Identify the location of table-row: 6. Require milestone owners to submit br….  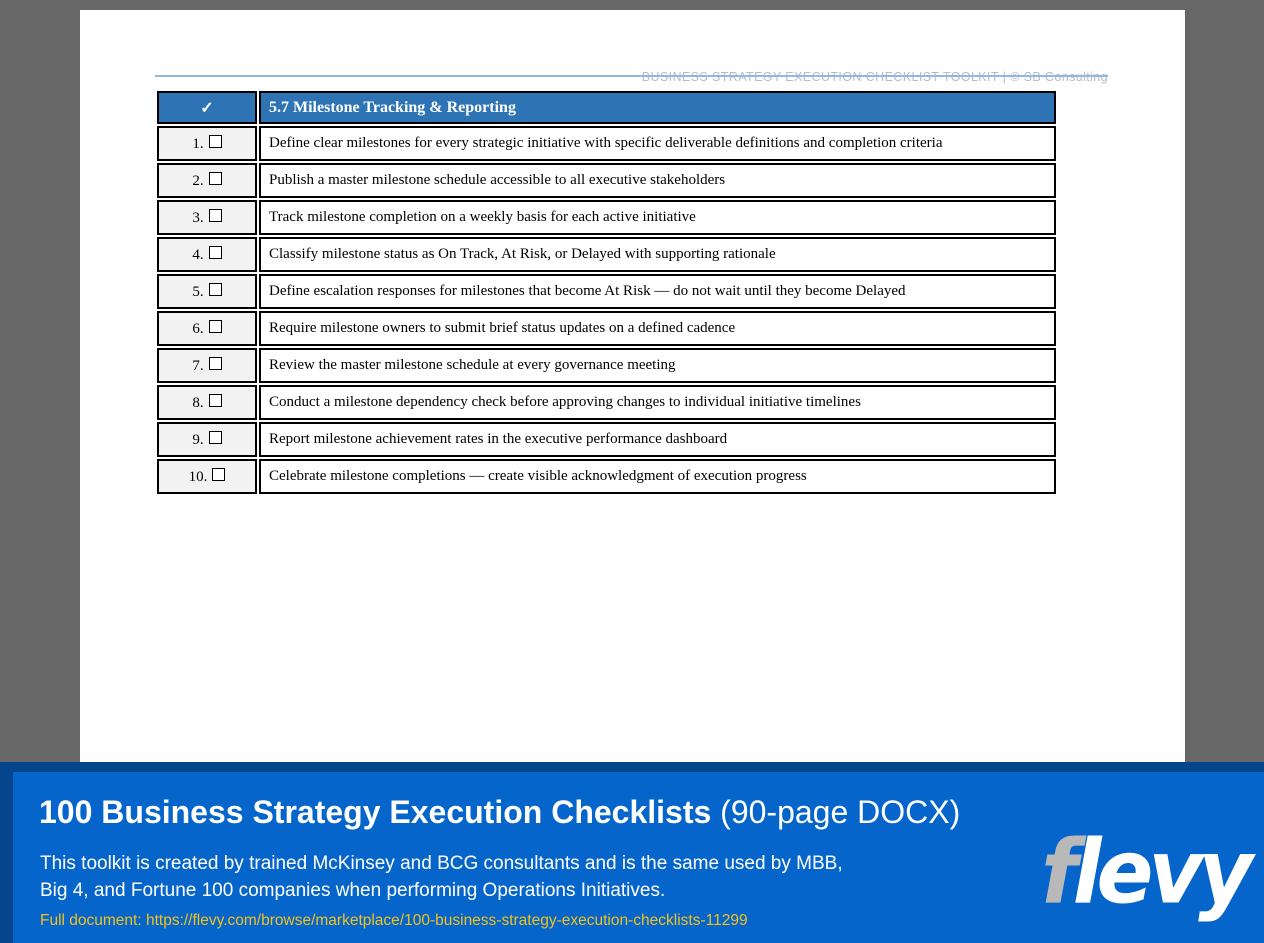
(606, 328).